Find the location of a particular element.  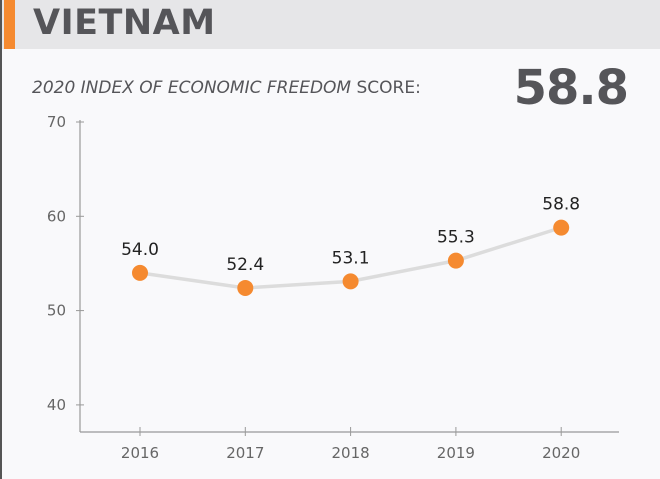

country-title: VIETNAM is located at coordinates (124, 23).